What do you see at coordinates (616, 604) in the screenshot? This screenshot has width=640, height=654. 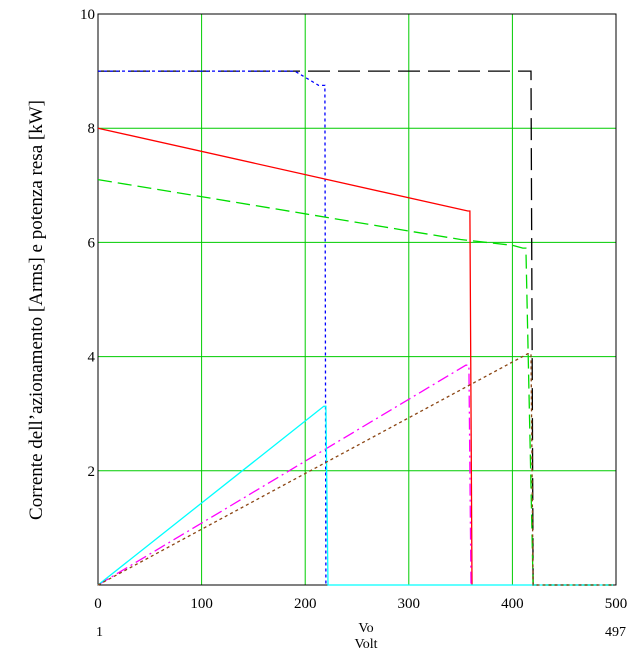 I see `x-tick-label: 500` at bounding box center [616, 604].